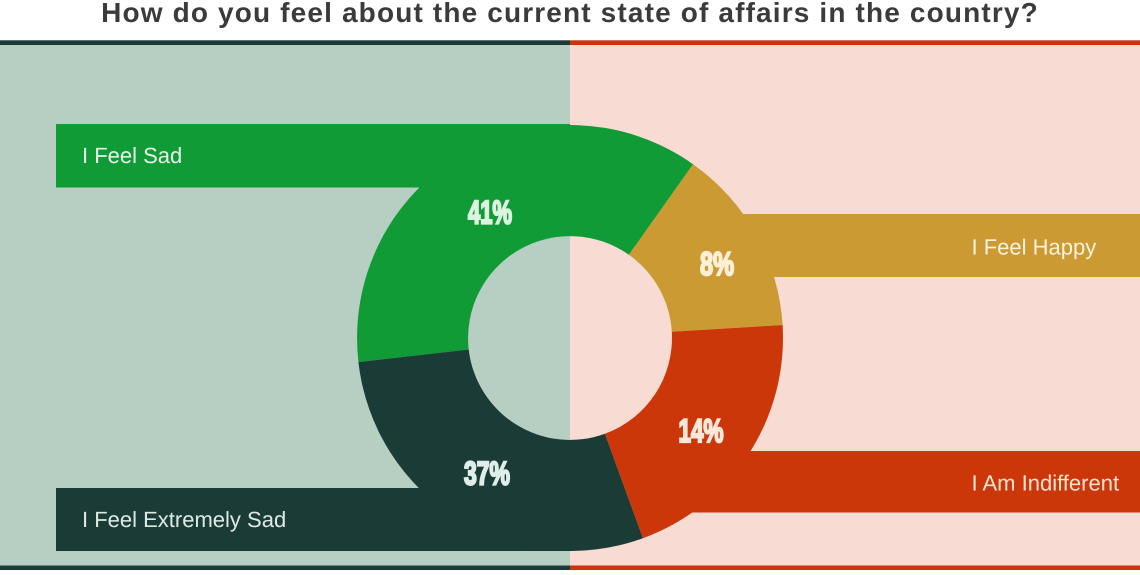 The image size is (1140, 575). What do you see at coordinates (701, 430) in the screenshot?
I see `svg-text: 14%` at bounding box center [701, 430].